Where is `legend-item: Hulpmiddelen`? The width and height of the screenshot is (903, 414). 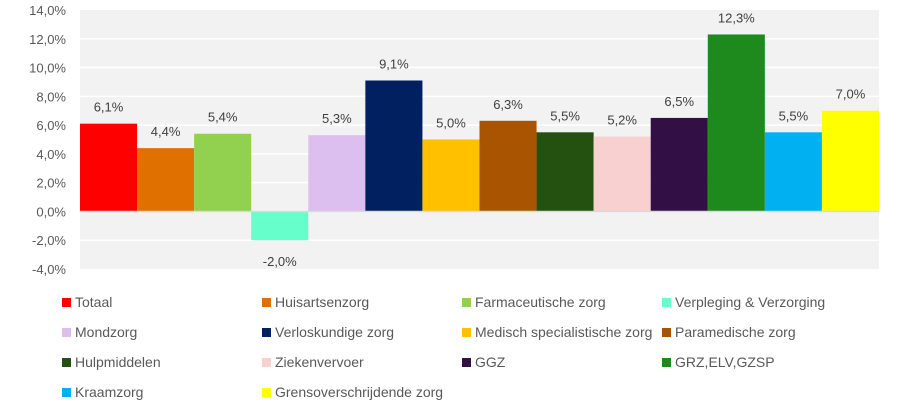 legend-item: Hulpmiddelen is located at coordinates (111, 362).